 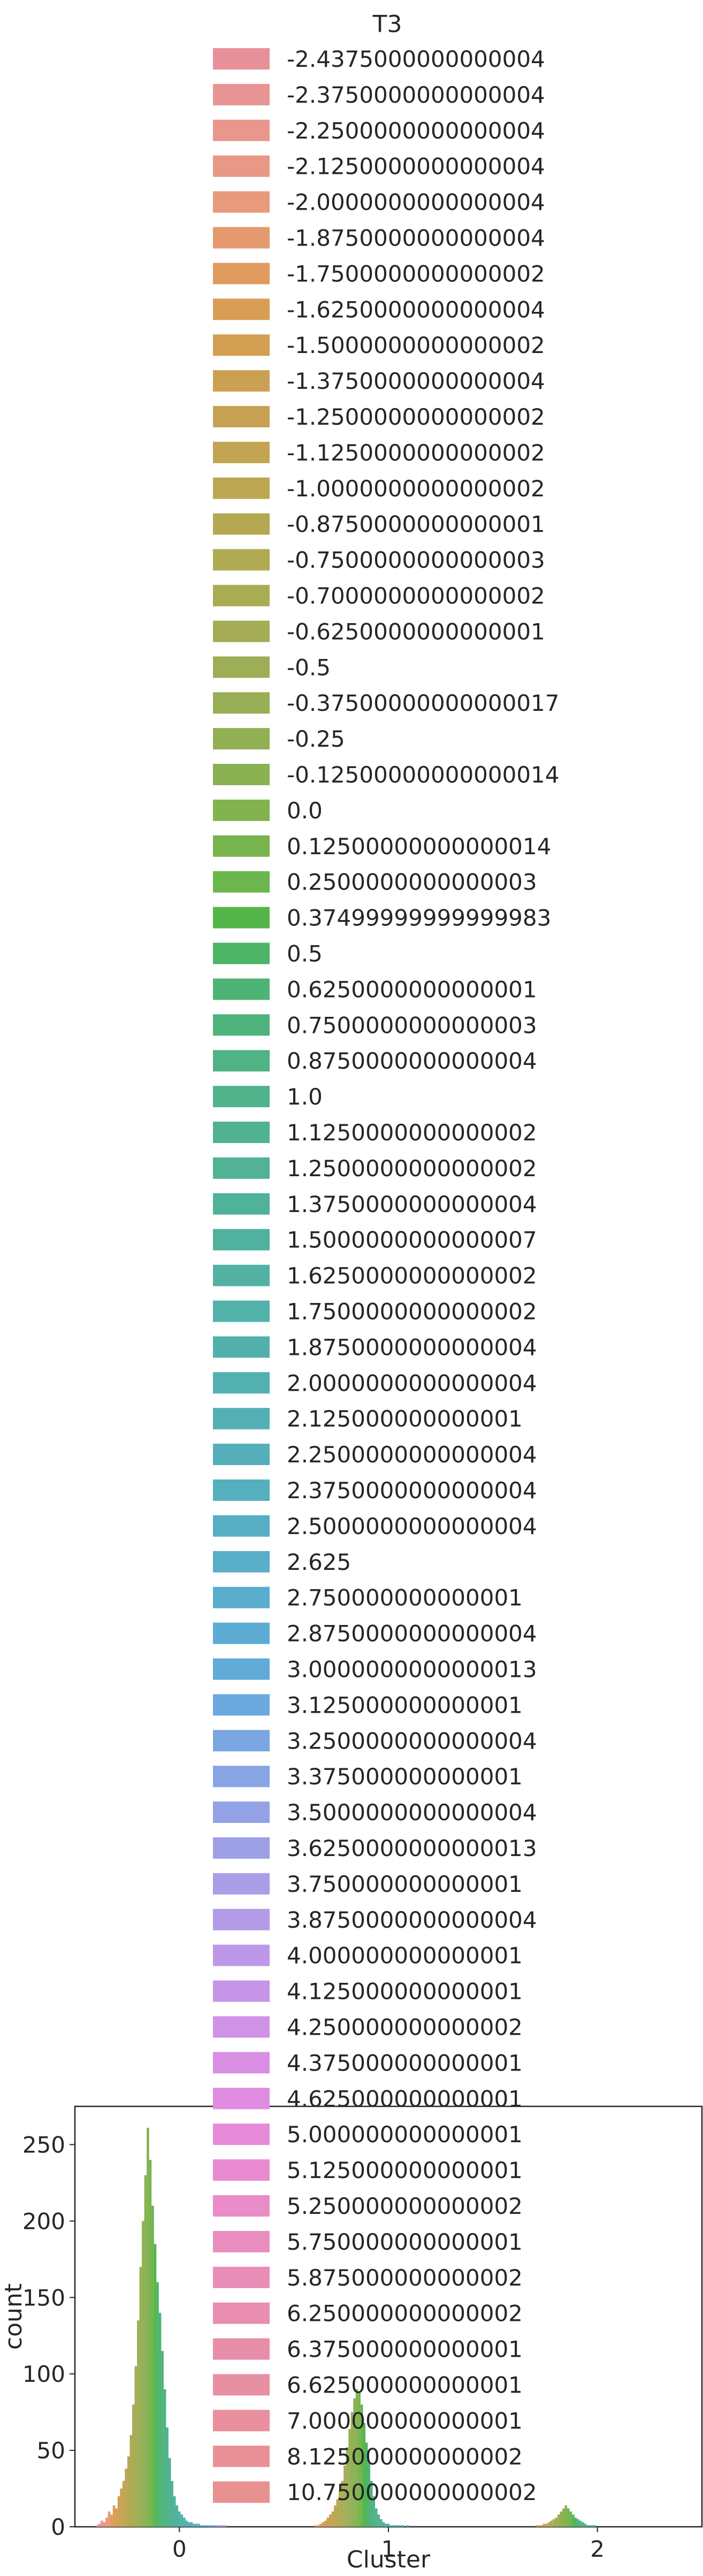 What do you see at coordinates (305, 811) in the screenshot?
I see `legend-label: 0.0` at bounding box center [305, 811].